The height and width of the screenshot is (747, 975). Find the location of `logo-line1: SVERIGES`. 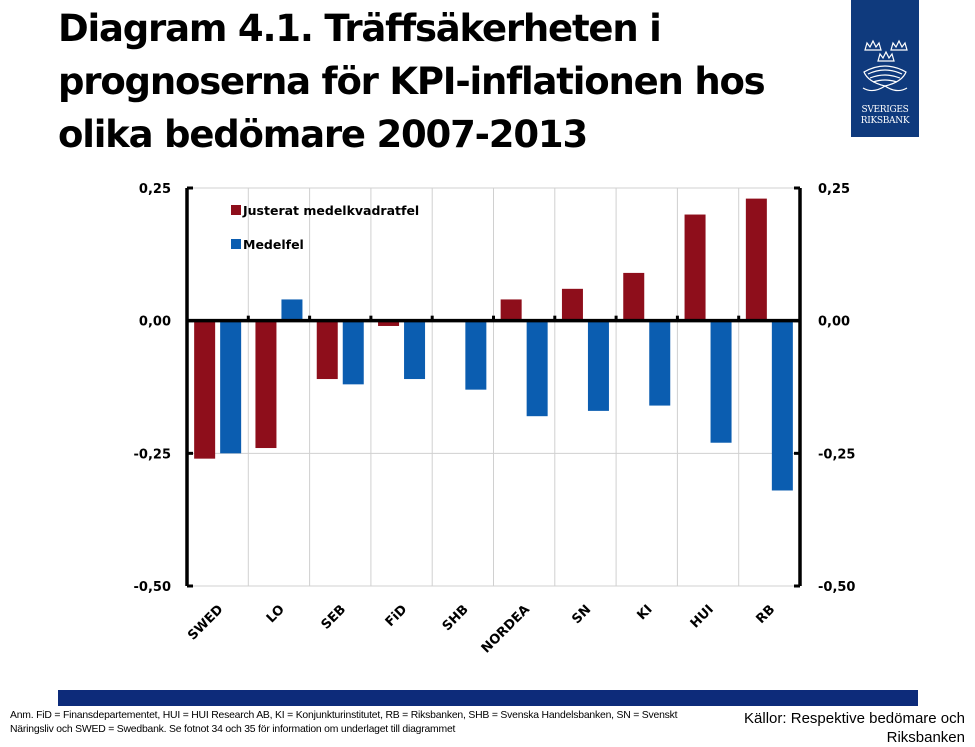

logo-line1: SVERIGES is located at coordinates (885, 110).